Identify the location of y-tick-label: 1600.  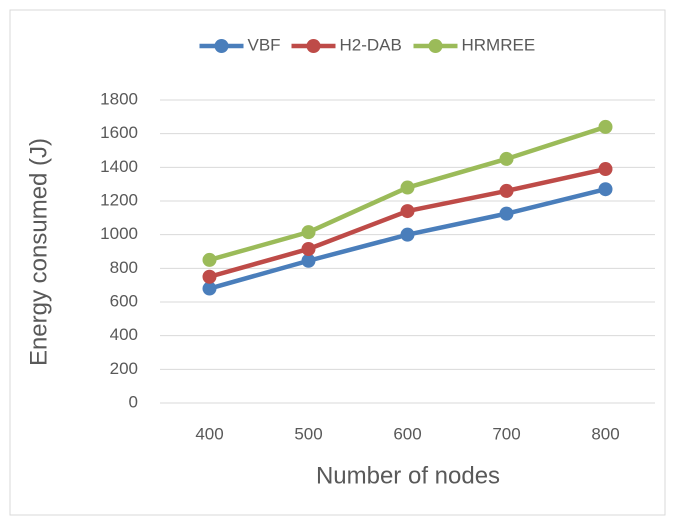
(119, 132).